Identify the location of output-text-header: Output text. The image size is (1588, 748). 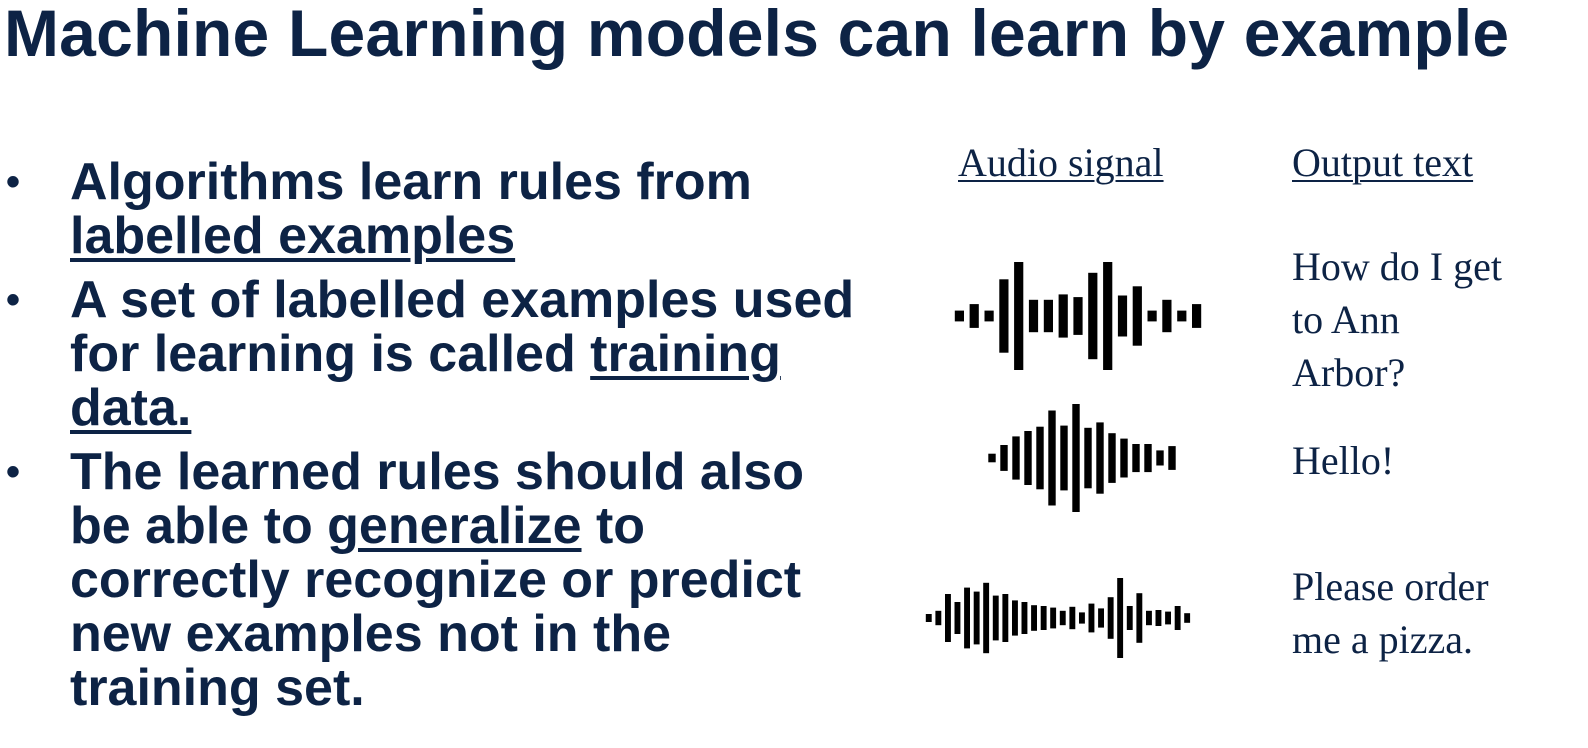
(1383, 162).